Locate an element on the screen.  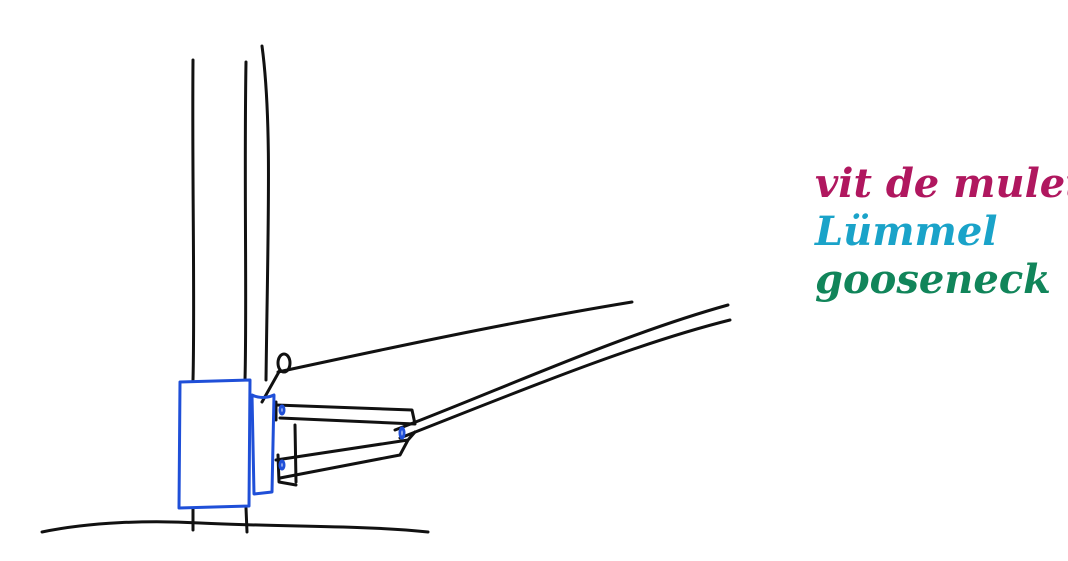
mast-right-edge is located at coordinates (245, 221).